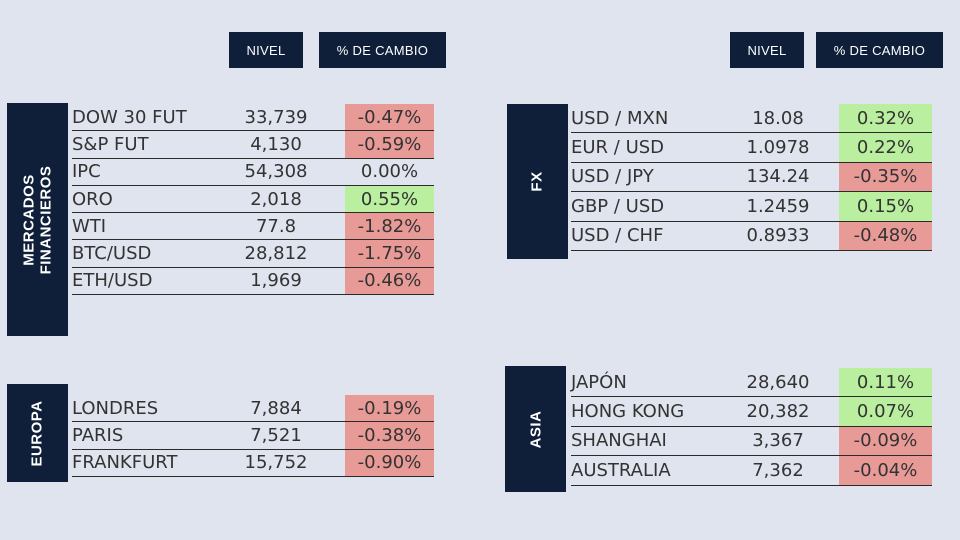  What do you see at coordinates (112, 254) in the screenshot?
I see `instrument-name: BTC/USD` at bounding box center [112, 254].